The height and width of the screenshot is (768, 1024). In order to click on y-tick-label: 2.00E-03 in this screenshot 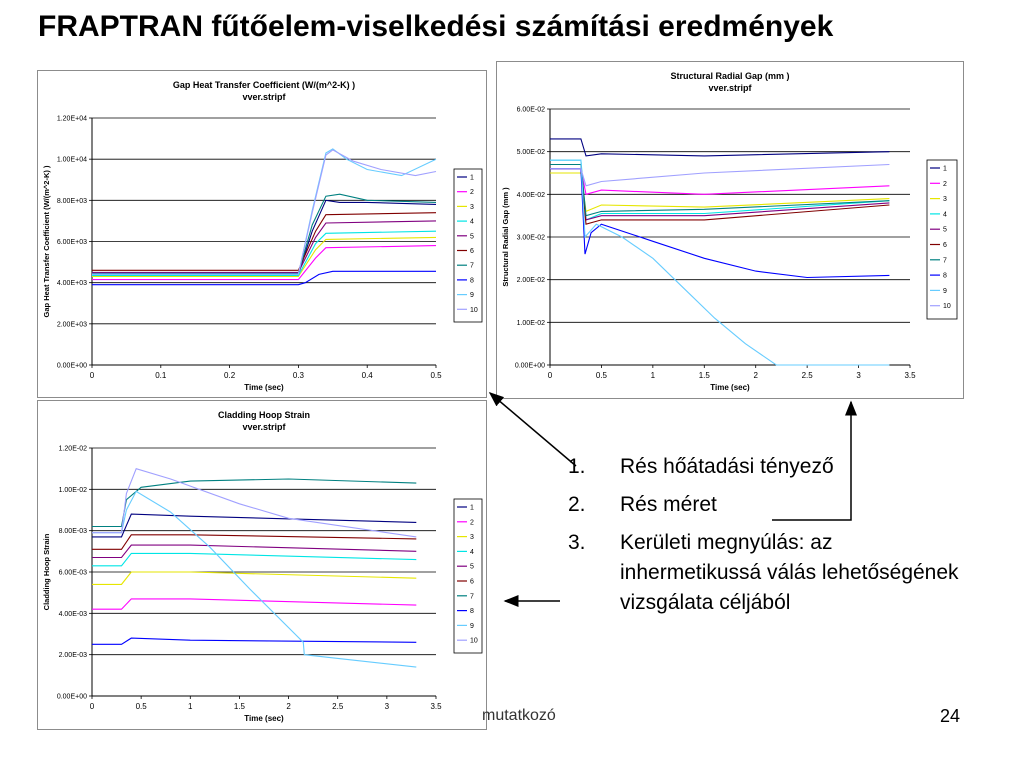, I will do `click(73, 655)`.